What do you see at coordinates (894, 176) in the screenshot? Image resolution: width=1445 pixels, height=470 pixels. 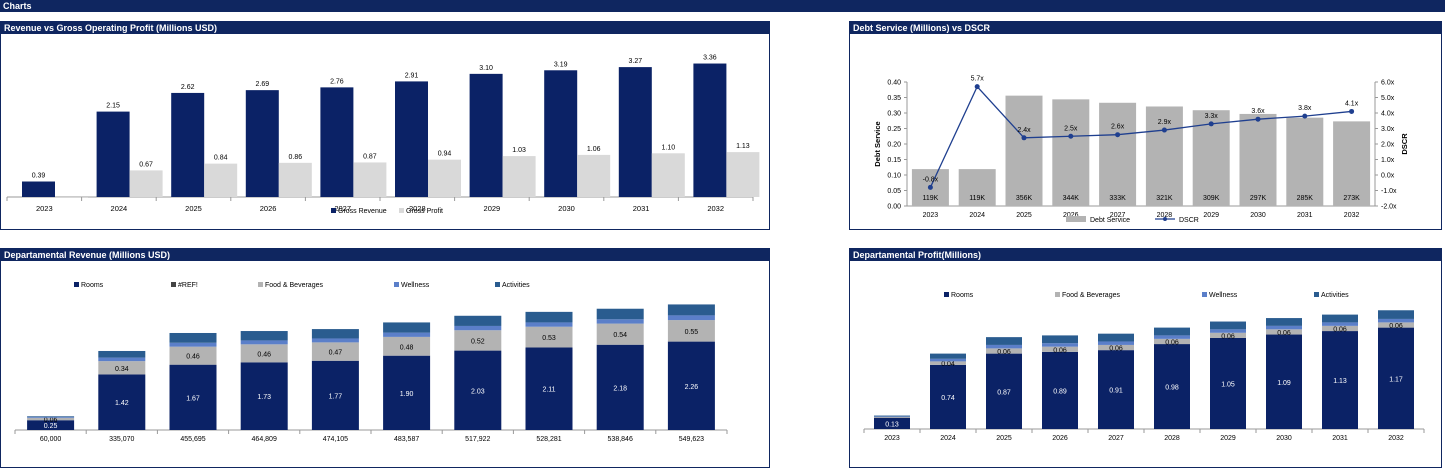 I see `y-tick-label: 0.10` at bounding box center [894, 176].